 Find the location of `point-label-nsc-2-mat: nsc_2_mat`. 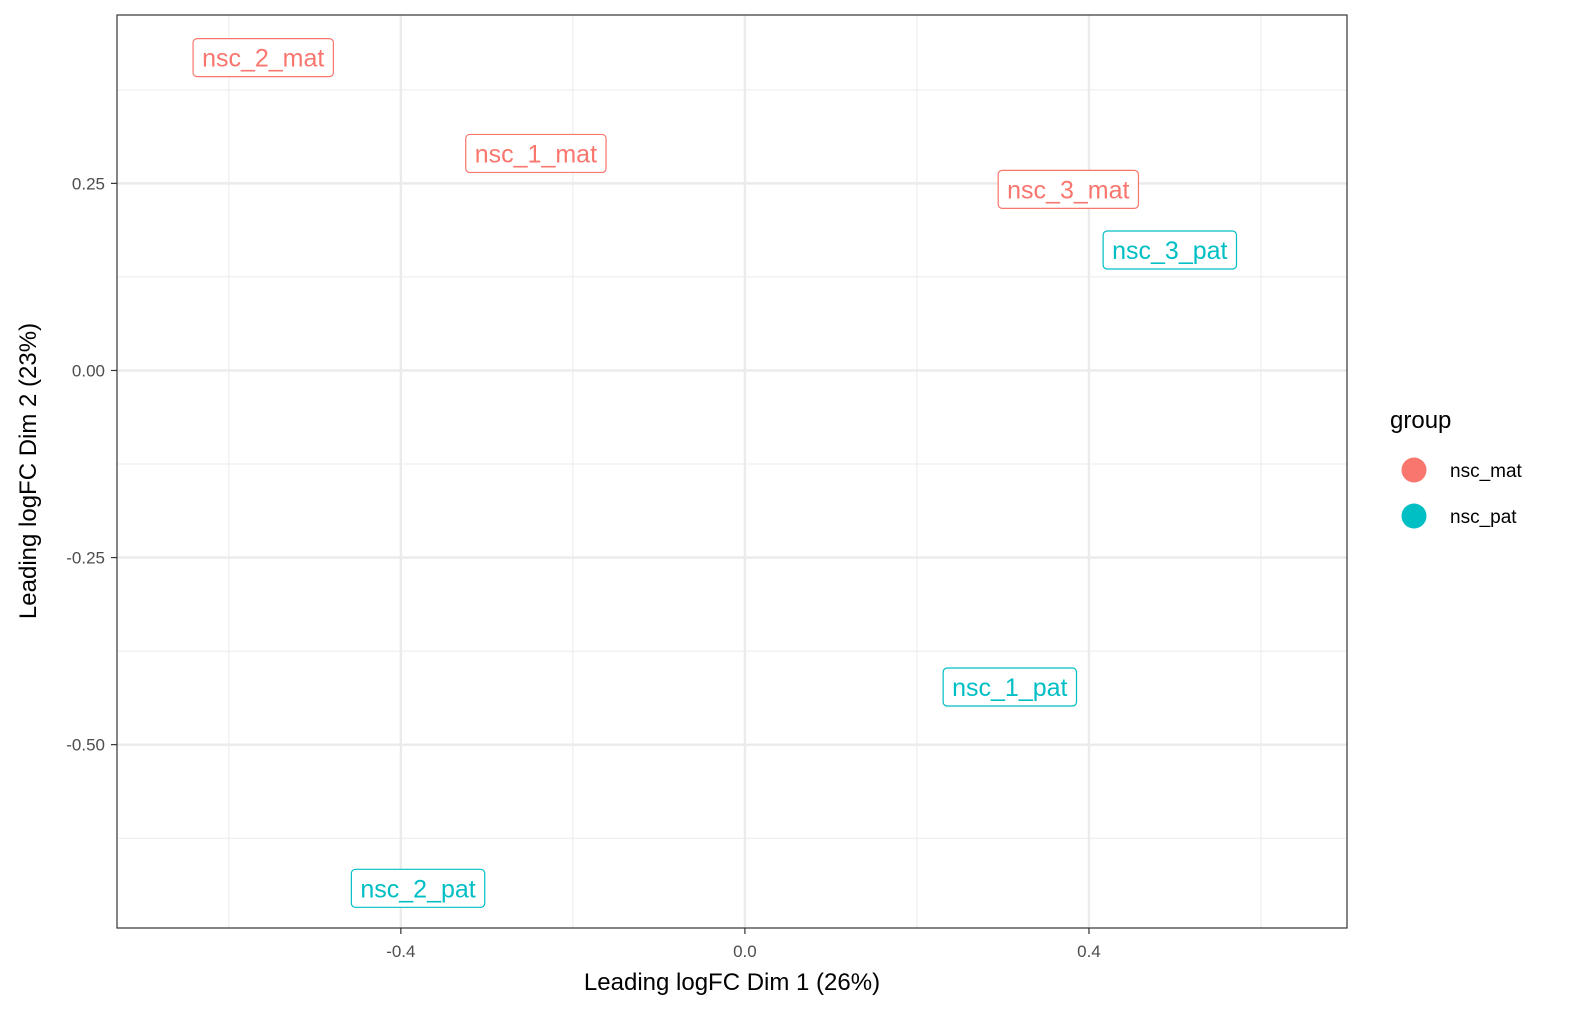

point-label-nsc-2-mat: nsc_2_mat is located at coordinates (263, 58).